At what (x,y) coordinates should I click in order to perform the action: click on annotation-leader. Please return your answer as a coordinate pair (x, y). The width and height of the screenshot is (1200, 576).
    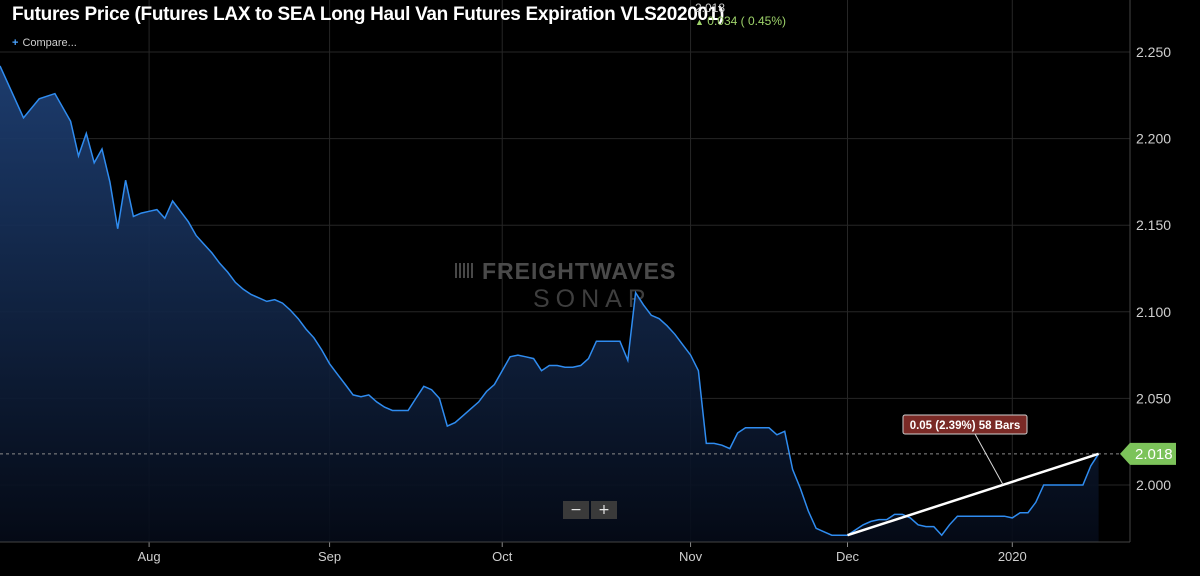
    Looking at the image, I should click on (989, 459).